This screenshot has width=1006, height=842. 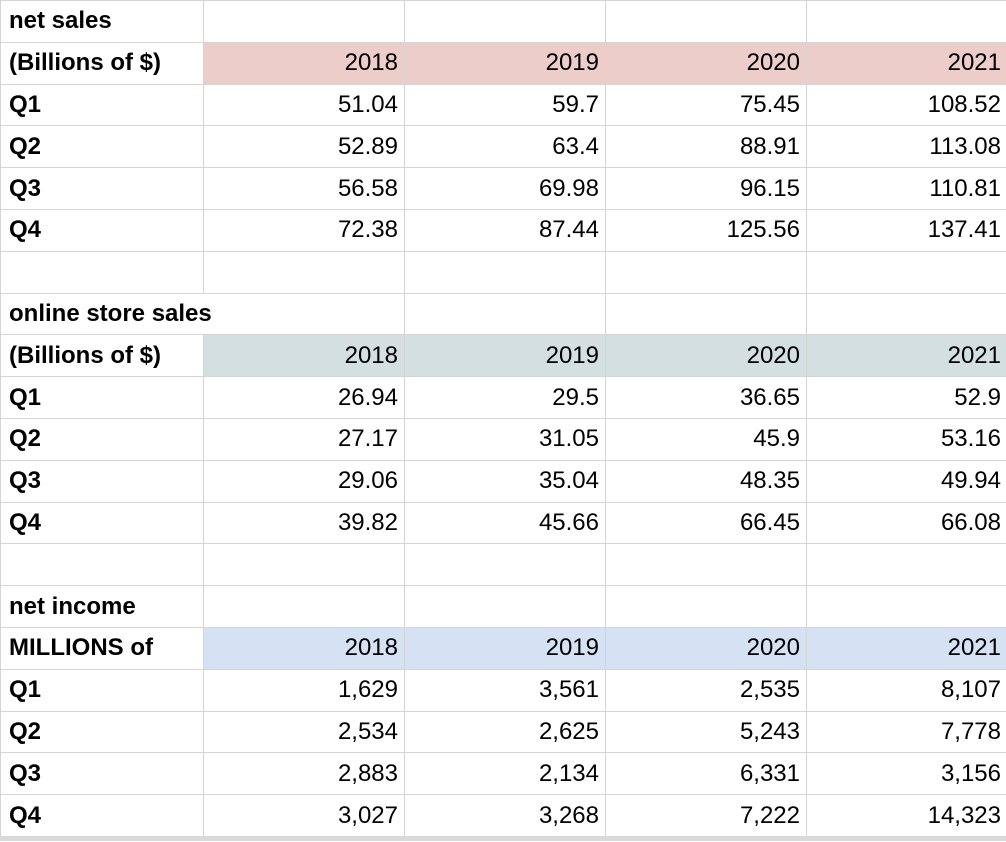 What do you see at coordinates (505, 439) in the screenshot?
I see `cell-value: 31.05` at bounding box center [505, 439].